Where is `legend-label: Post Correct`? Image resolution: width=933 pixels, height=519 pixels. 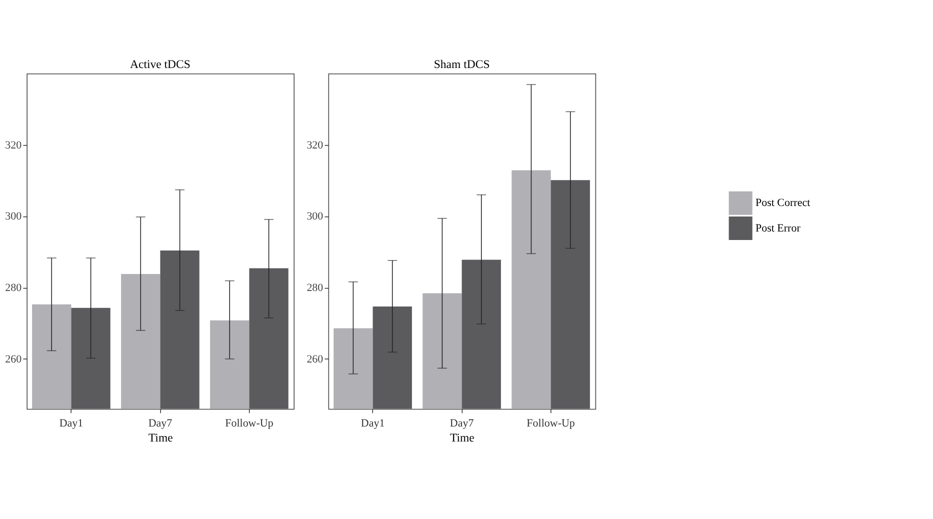 legend-label: Post Correct is located at coordinates (783, 203).